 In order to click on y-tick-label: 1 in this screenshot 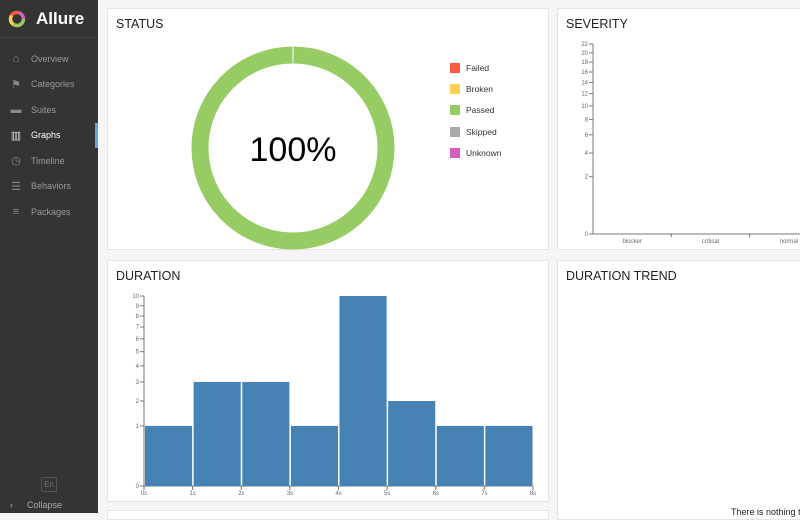, I will do `click(138, 427)`.